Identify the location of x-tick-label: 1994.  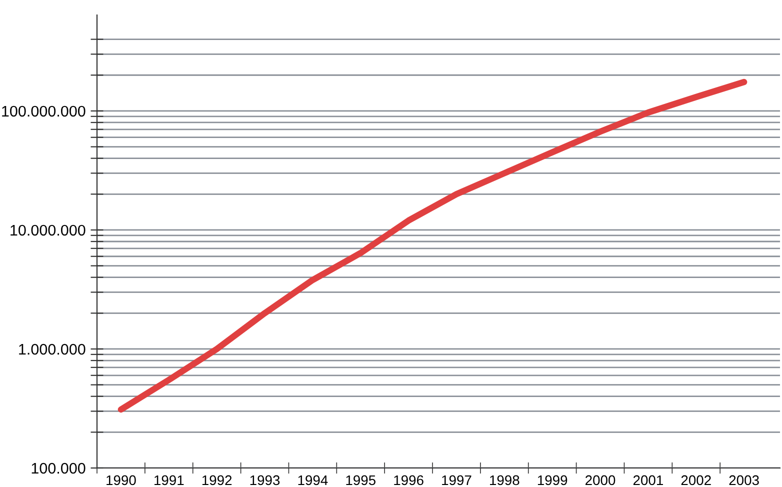
(313, 480).